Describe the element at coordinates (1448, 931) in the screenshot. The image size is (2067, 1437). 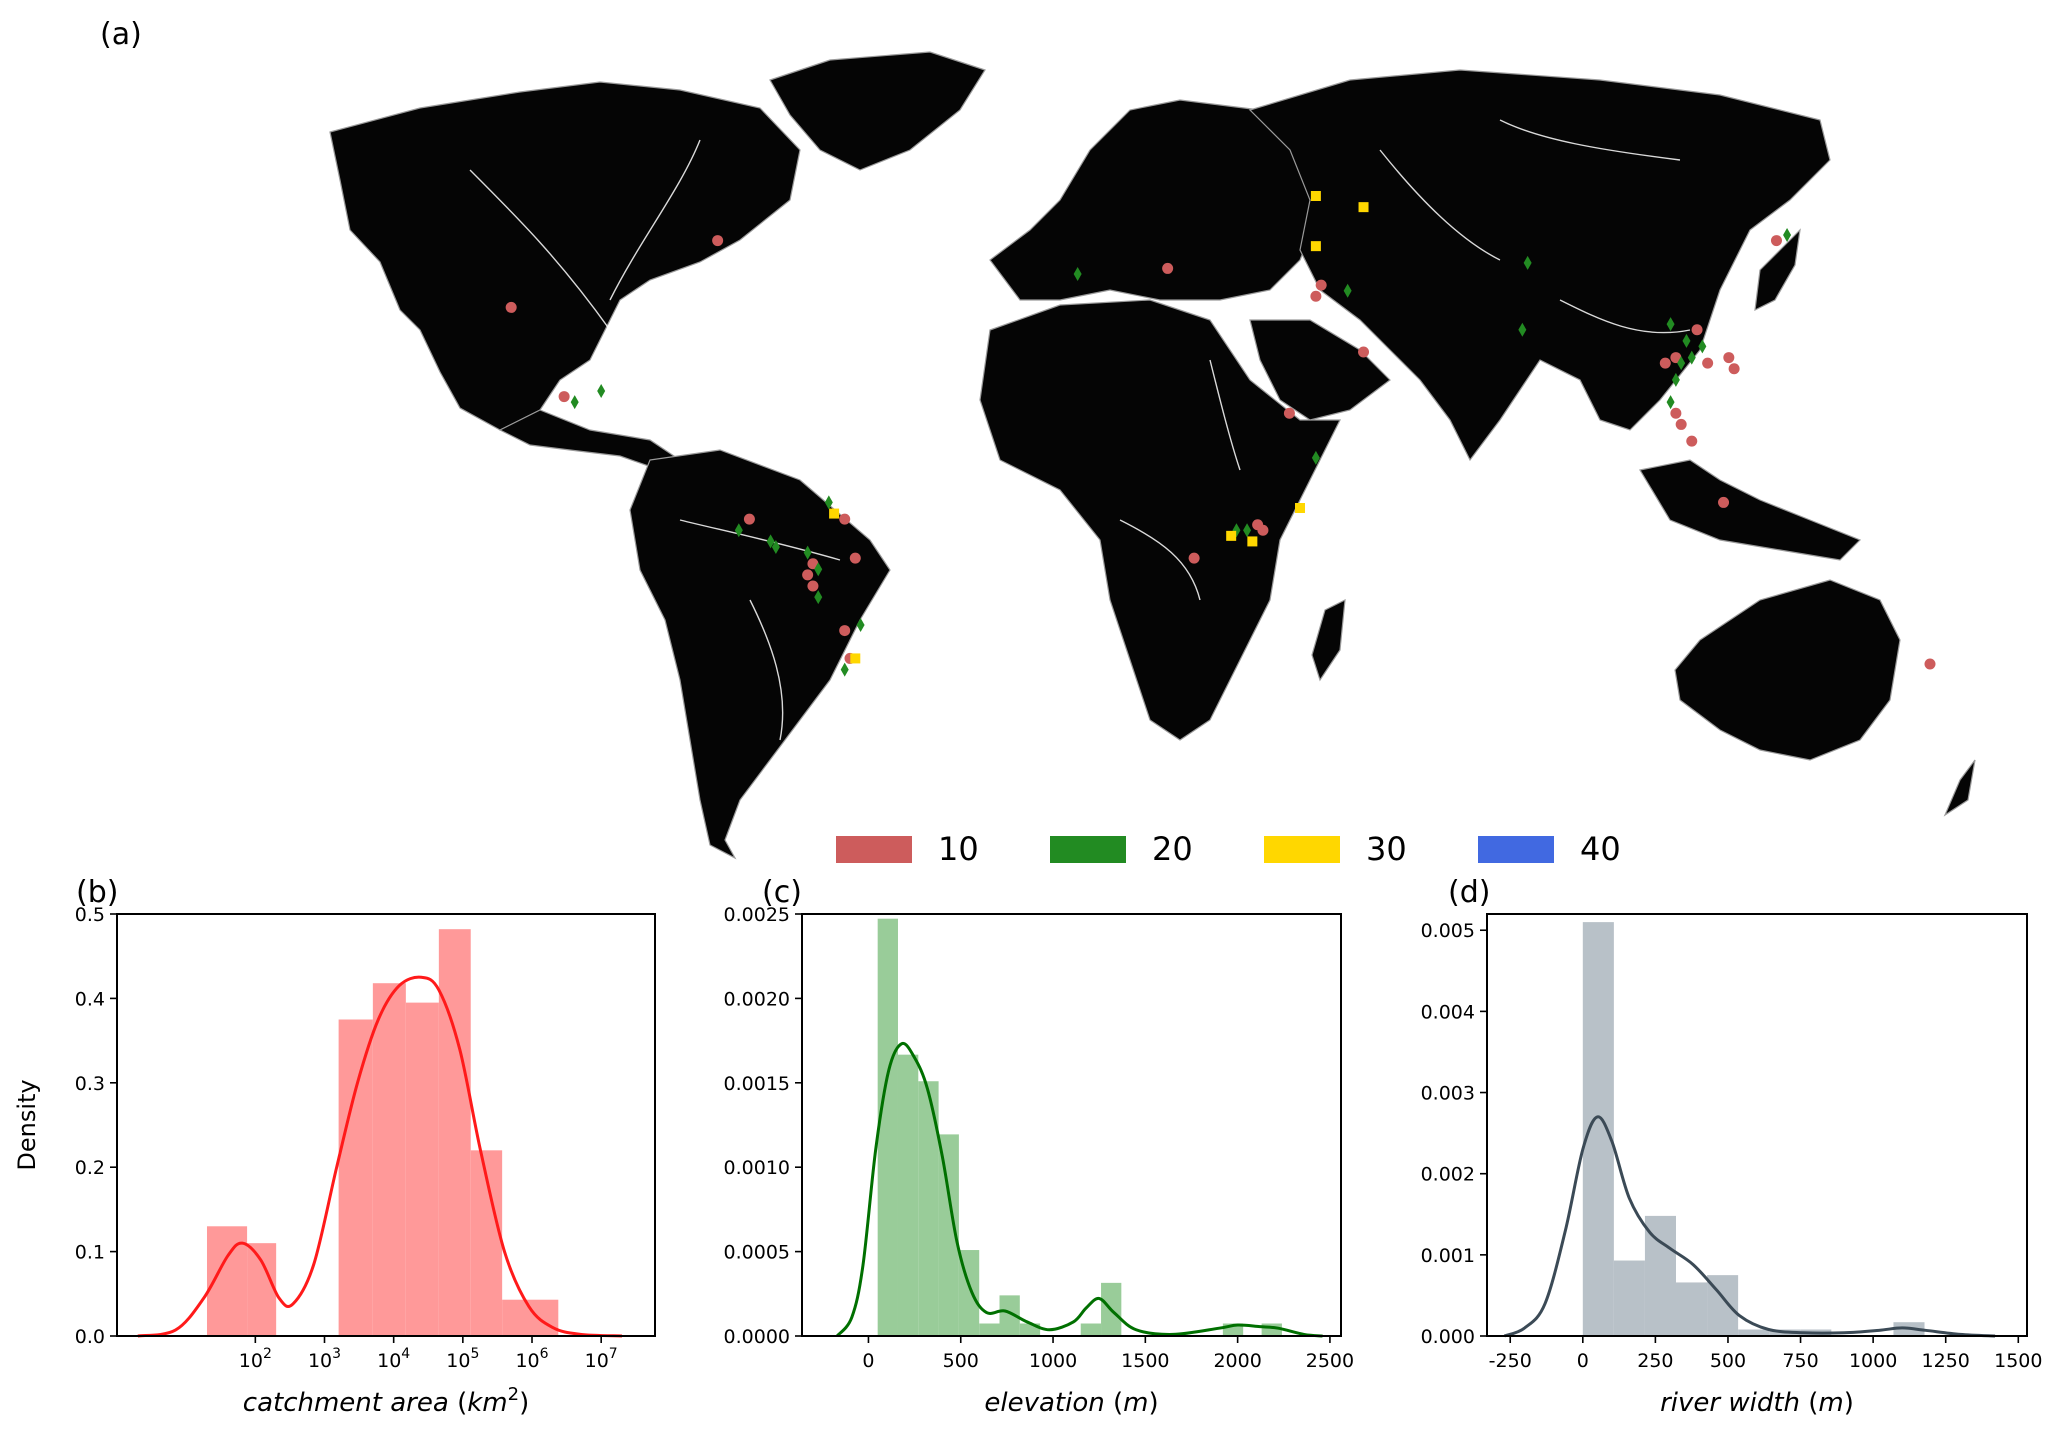
I see `y-tick-label: 0.005` at that location.